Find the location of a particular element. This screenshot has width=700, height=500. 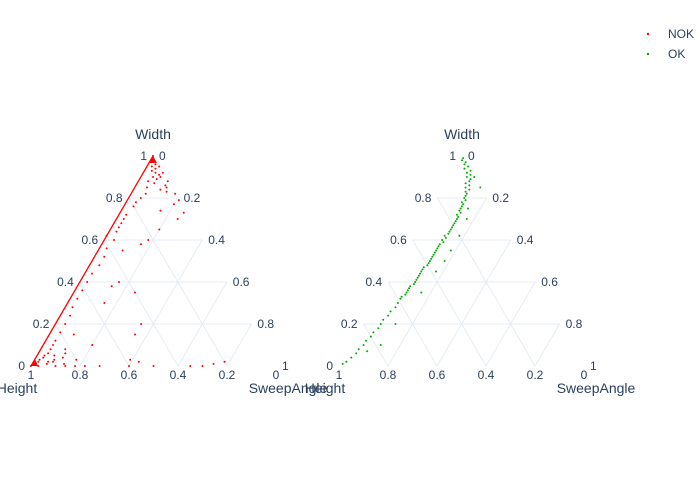

legend-item-nok: NOK is located at coordinates (670, 34).